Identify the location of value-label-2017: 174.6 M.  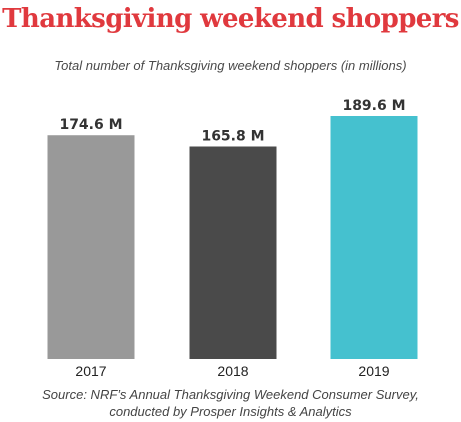
(90, 125).